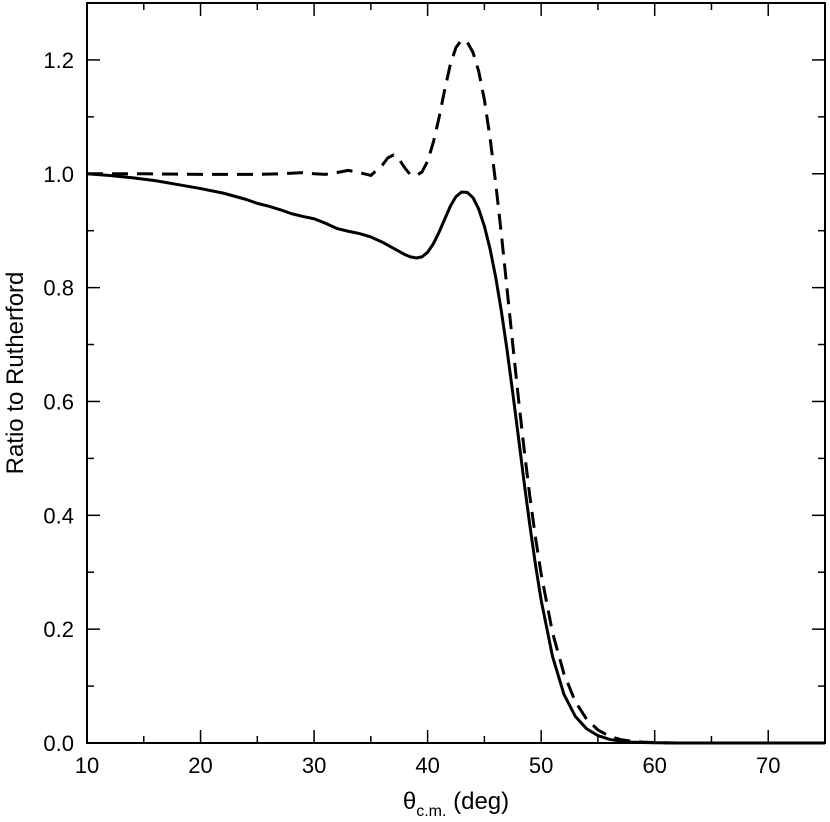  What do you see at coordinates (409, 801) in the screenshot?
I see `x-axis-title-base: θ` at bounding box center [409, 801].